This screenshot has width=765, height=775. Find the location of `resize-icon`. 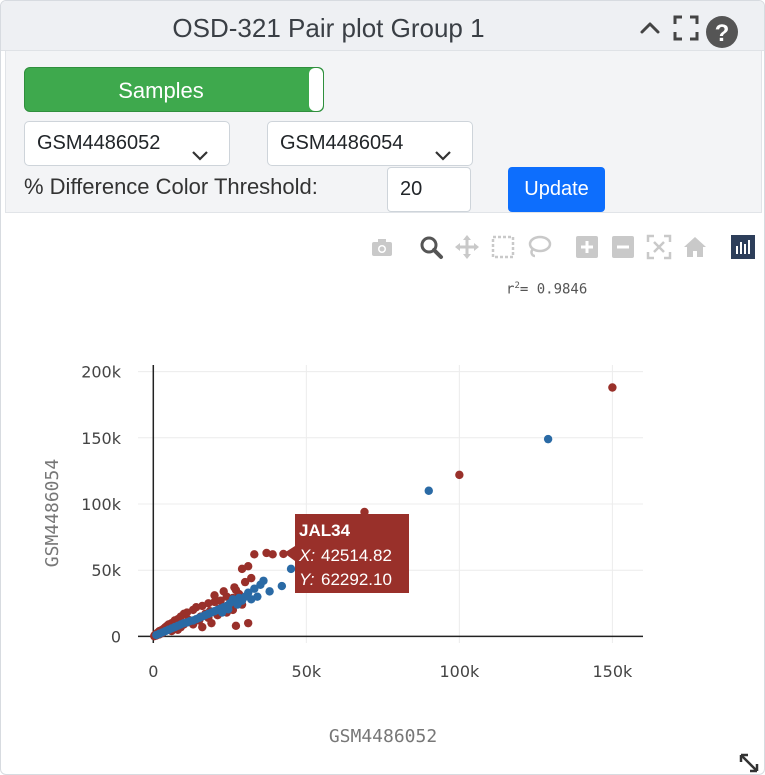

resize-icon is located at coordinates (749, 762).